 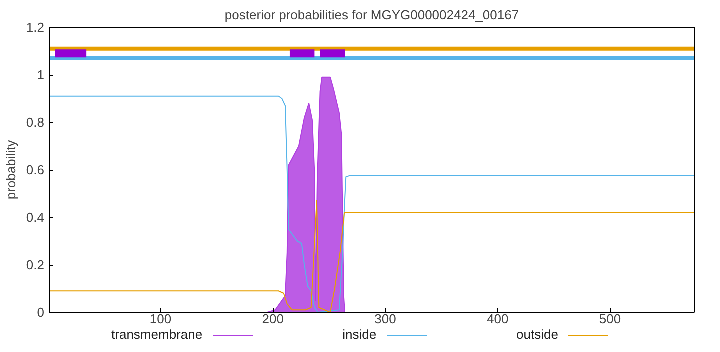 I want to click on y-tick-label: 0.8, so click(x=35, y=122).